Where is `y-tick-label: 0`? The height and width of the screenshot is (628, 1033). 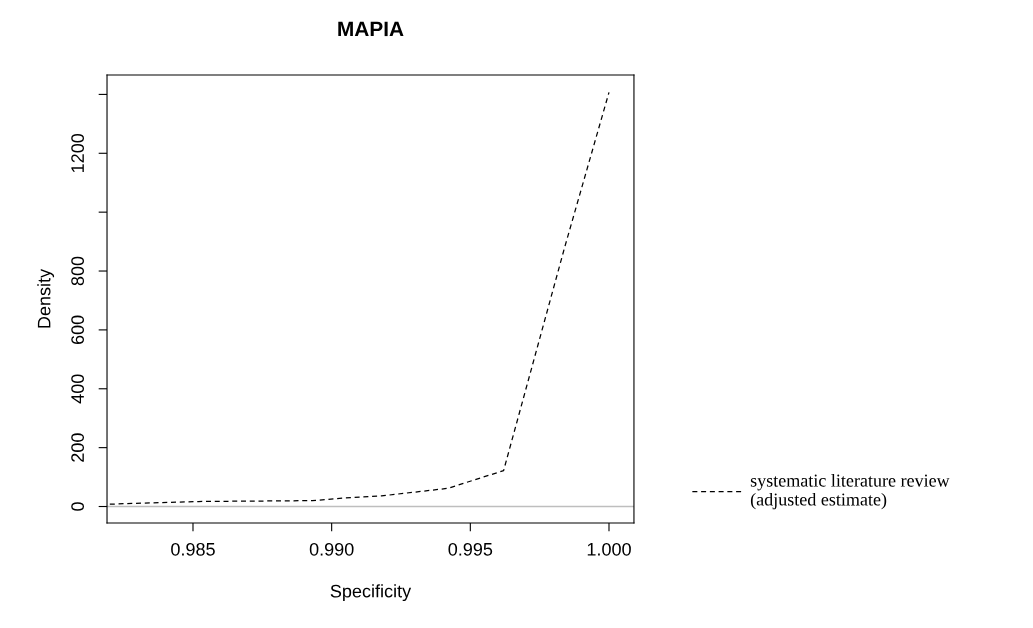
y-tick-label: 0 is located at coordinates (78, 506).